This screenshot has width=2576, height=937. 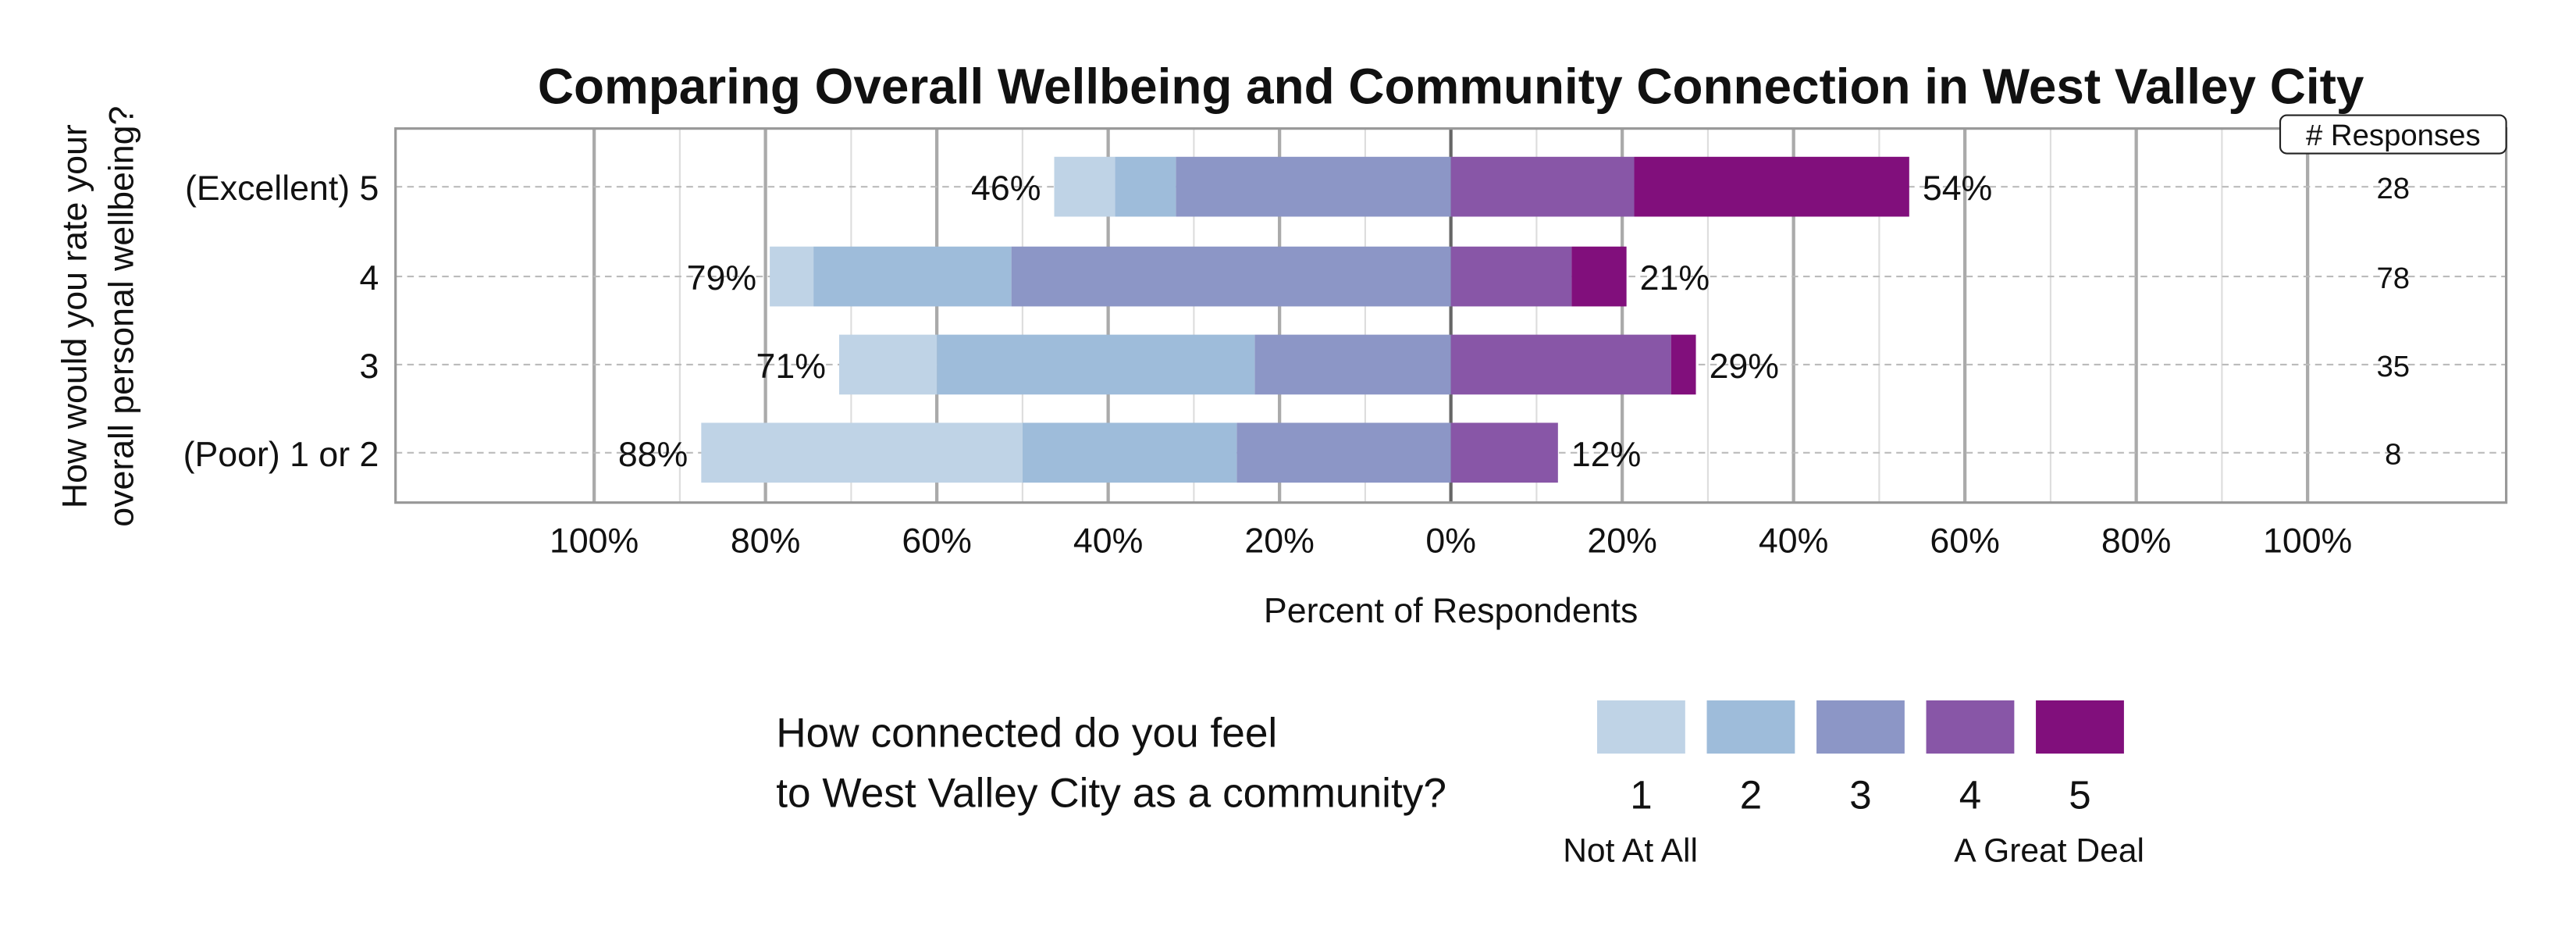 What do you see at coordinates (1958, 188) in the screenshot?
I see `right-percent-label: 54%` at bounding box center [1958, 188].